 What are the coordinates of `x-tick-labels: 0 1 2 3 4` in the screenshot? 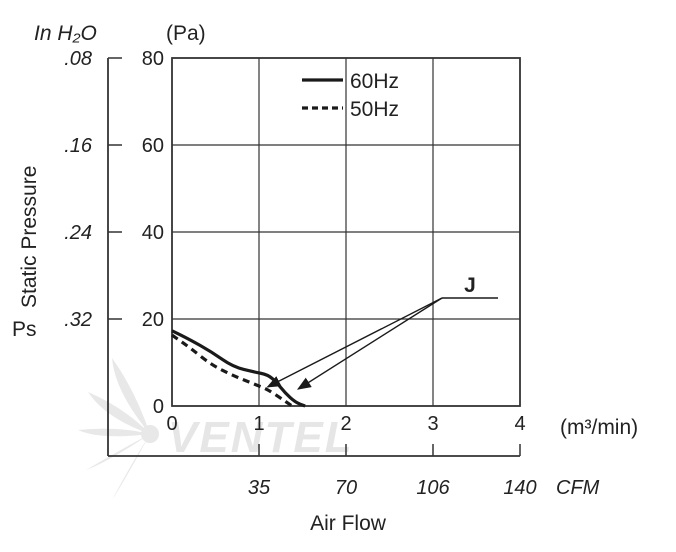 It's located at (345, 424).